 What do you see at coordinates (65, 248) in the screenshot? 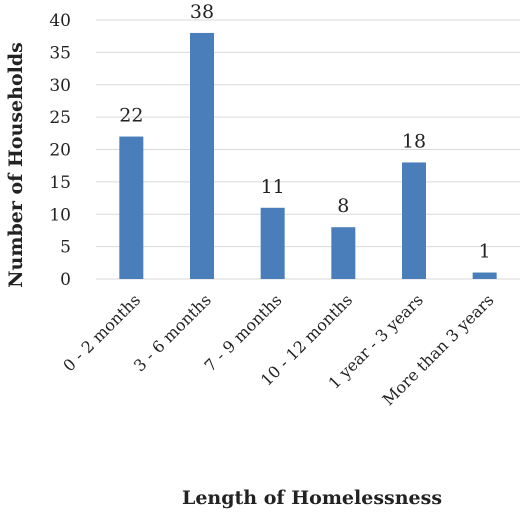
I see `y-tick-label: 5` at bounding box center [65, 248].